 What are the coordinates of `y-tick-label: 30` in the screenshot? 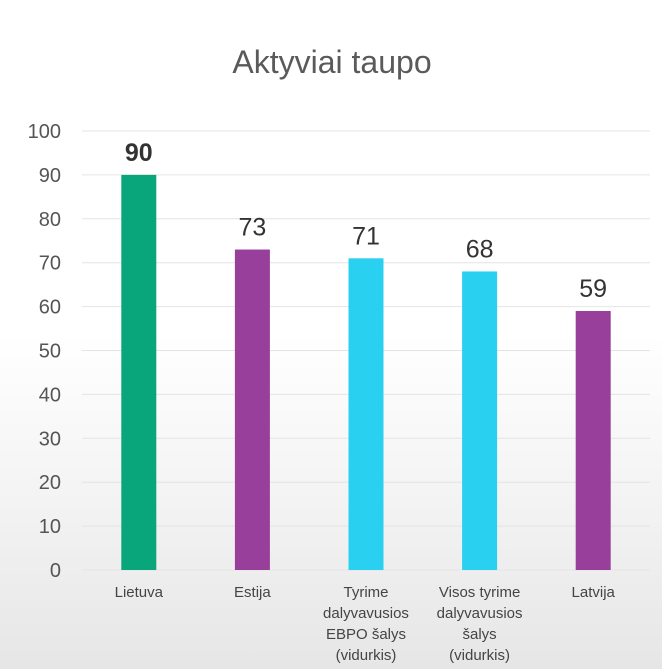 It's located at (50, 439).